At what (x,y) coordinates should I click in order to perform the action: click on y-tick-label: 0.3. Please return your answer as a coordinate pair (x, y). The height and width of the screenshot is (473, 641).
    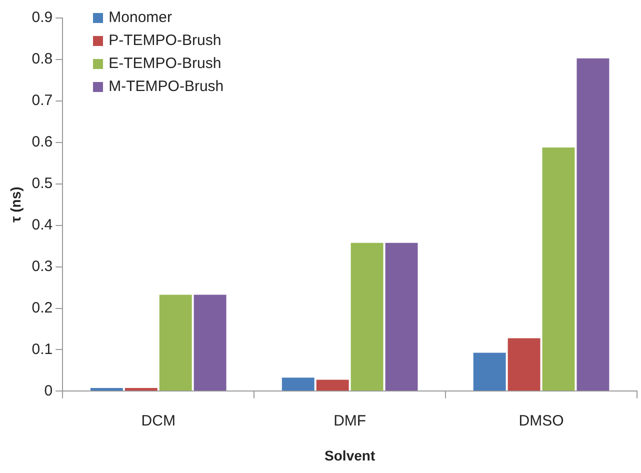
    Looking at the image, I should click on (42, 266).